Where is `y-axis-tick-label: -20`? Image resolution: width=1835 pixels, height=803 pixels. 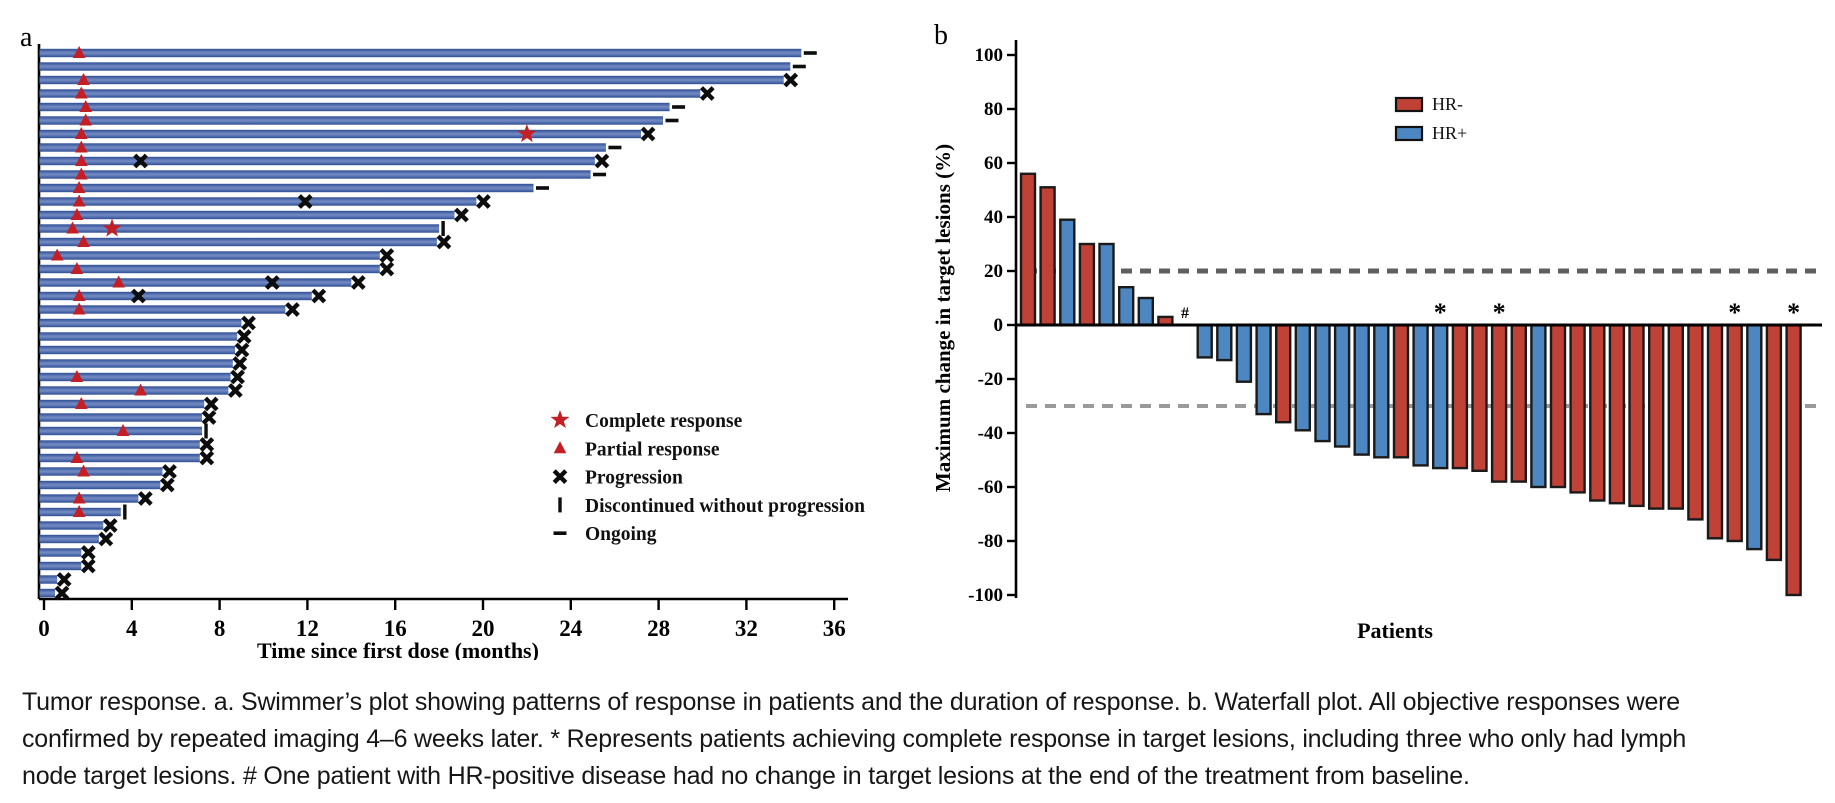 y-axis-tick-label: -20 is located at coordinates (990, 379).